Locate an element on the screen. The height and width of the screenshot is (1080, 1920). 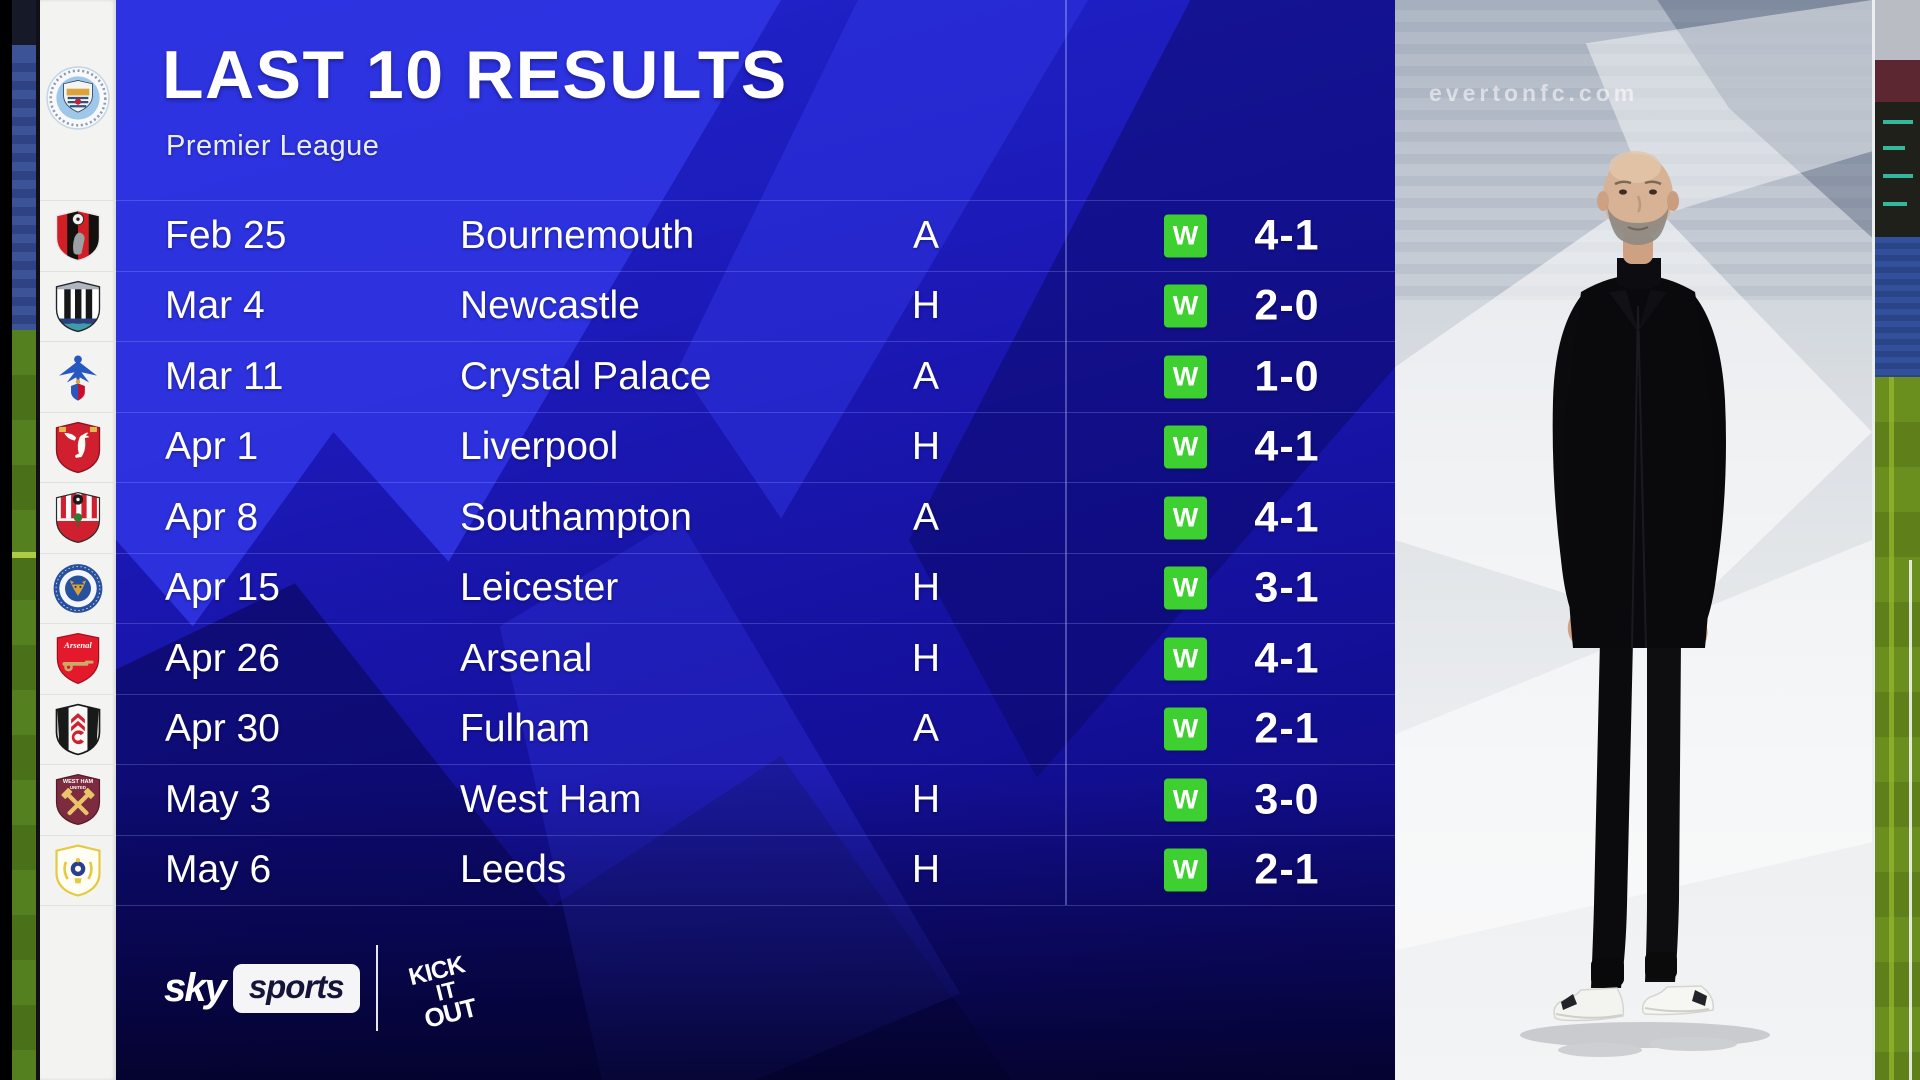
date-cell: Apr 26 is located at coordinates (222, 658).